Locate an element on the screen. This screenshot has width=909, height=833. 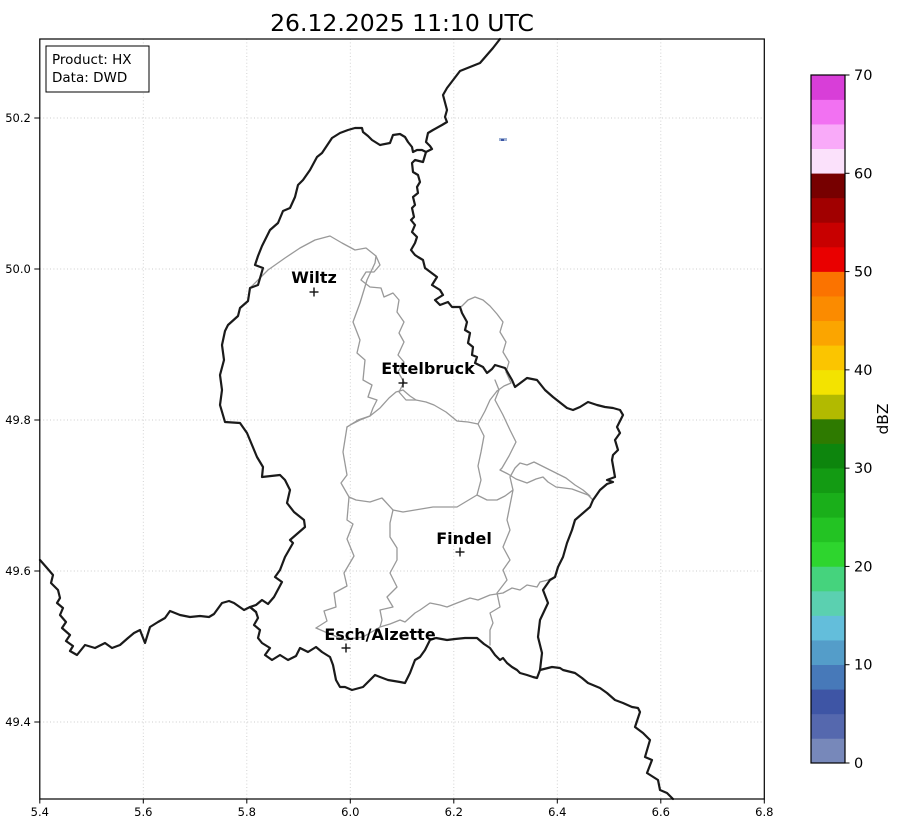
y-axis-tick-label: 50.2 is located at coordinates (18, 118).